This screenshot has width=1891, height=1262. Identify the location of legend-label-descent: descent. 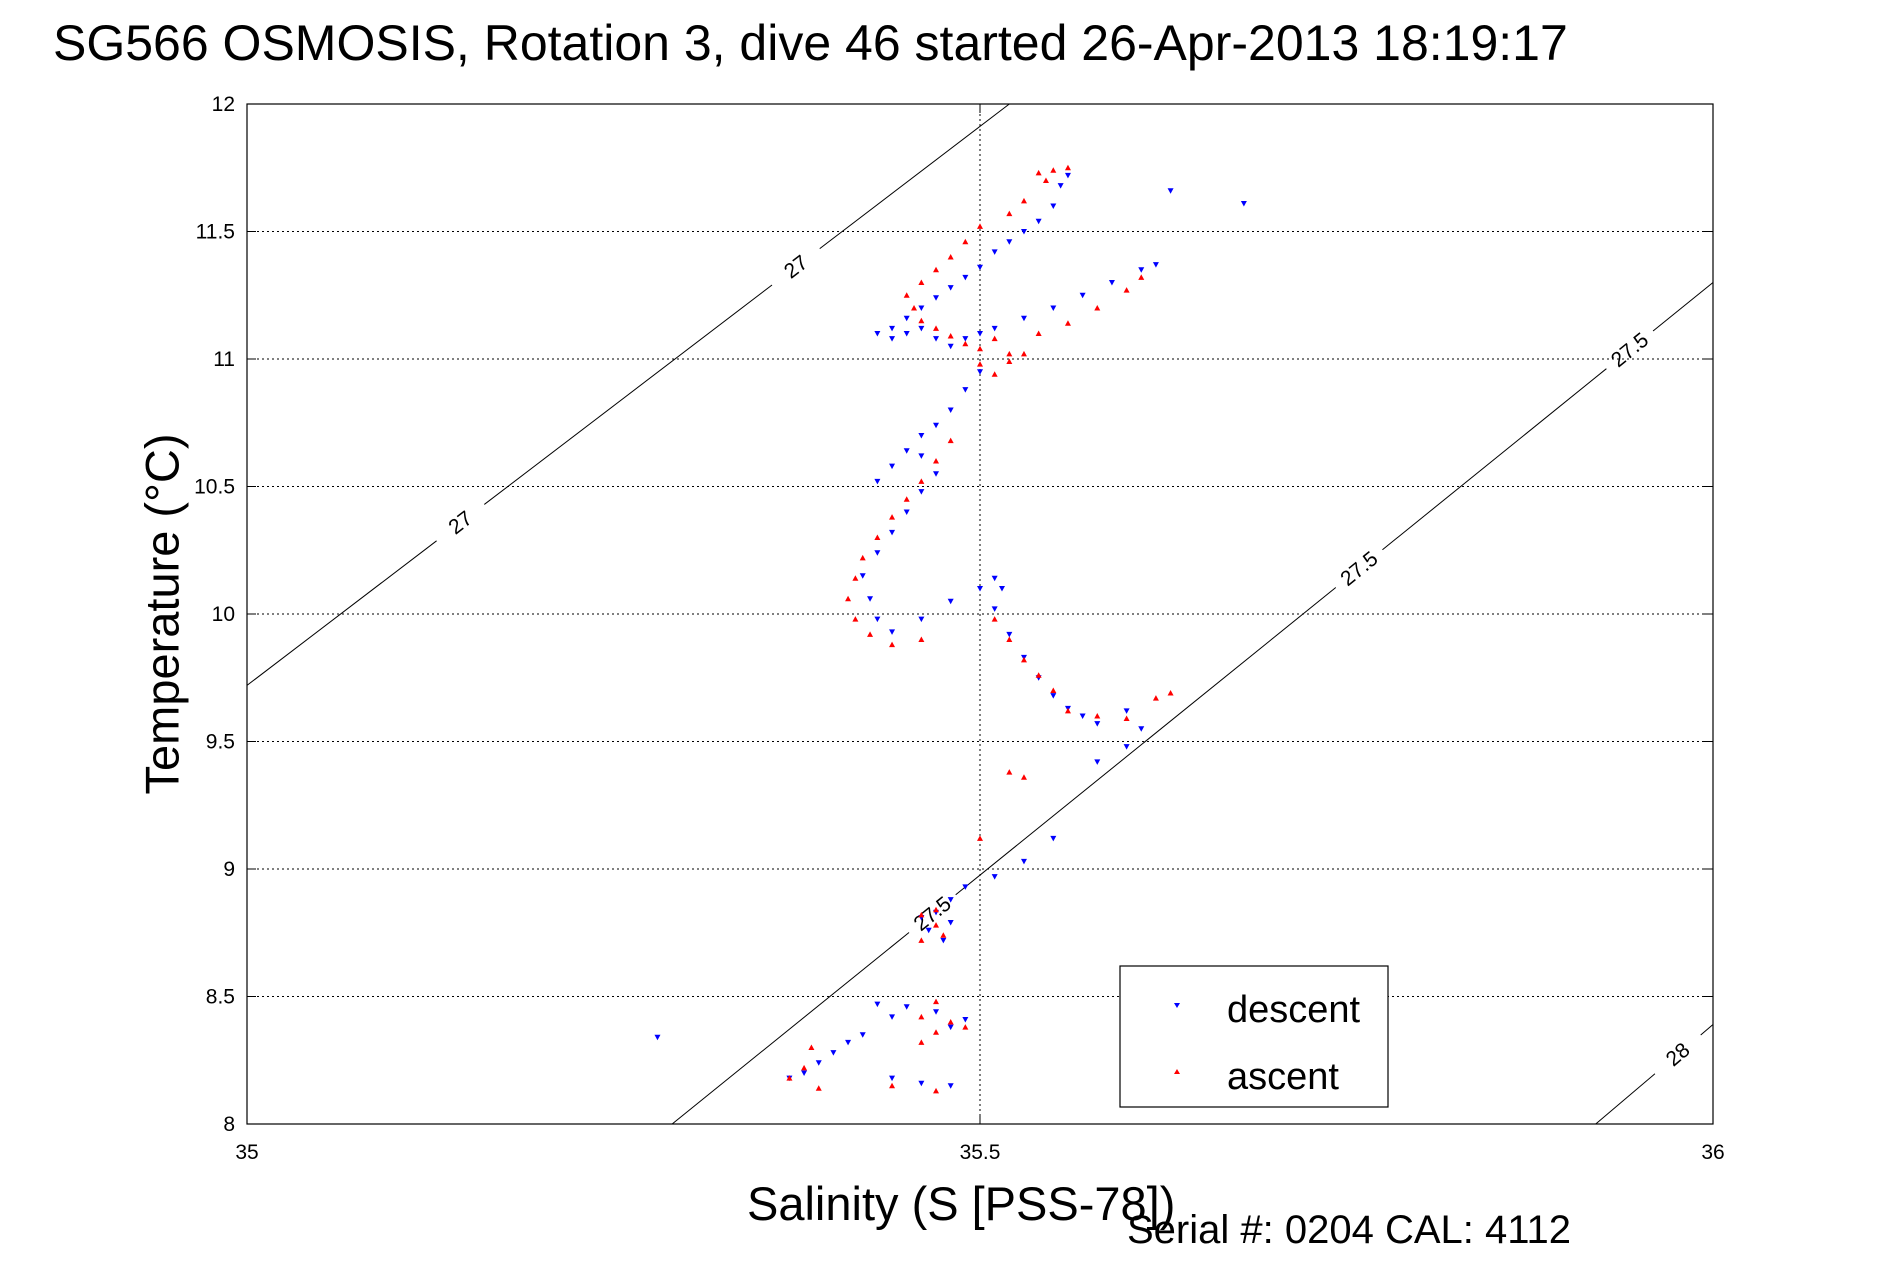
(1294, 1010).